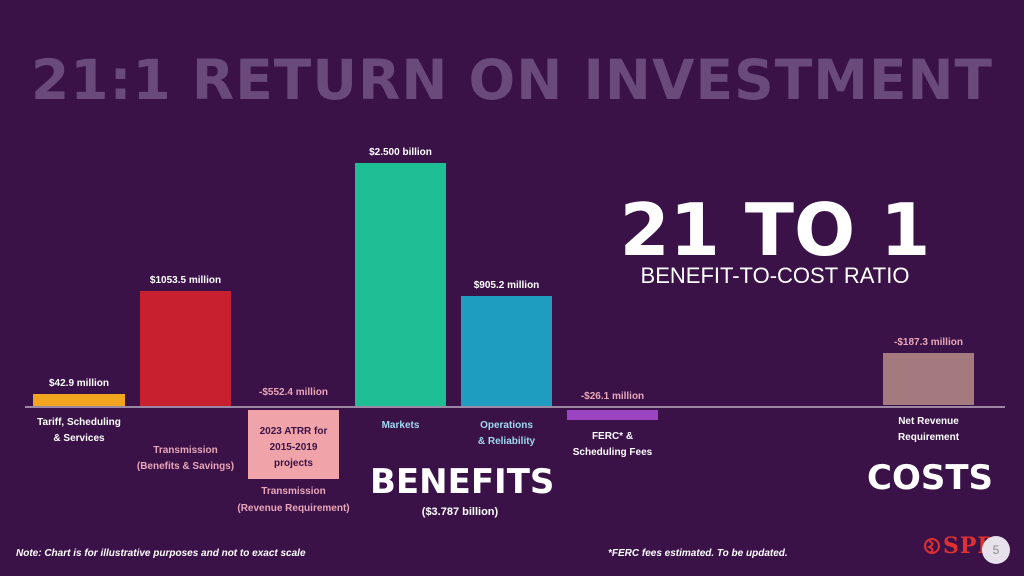  What do you see at coordinates (293, 392) in the screenshot?
I see `value-label-2: -$552.4 million` at bounding box center [293, 392].